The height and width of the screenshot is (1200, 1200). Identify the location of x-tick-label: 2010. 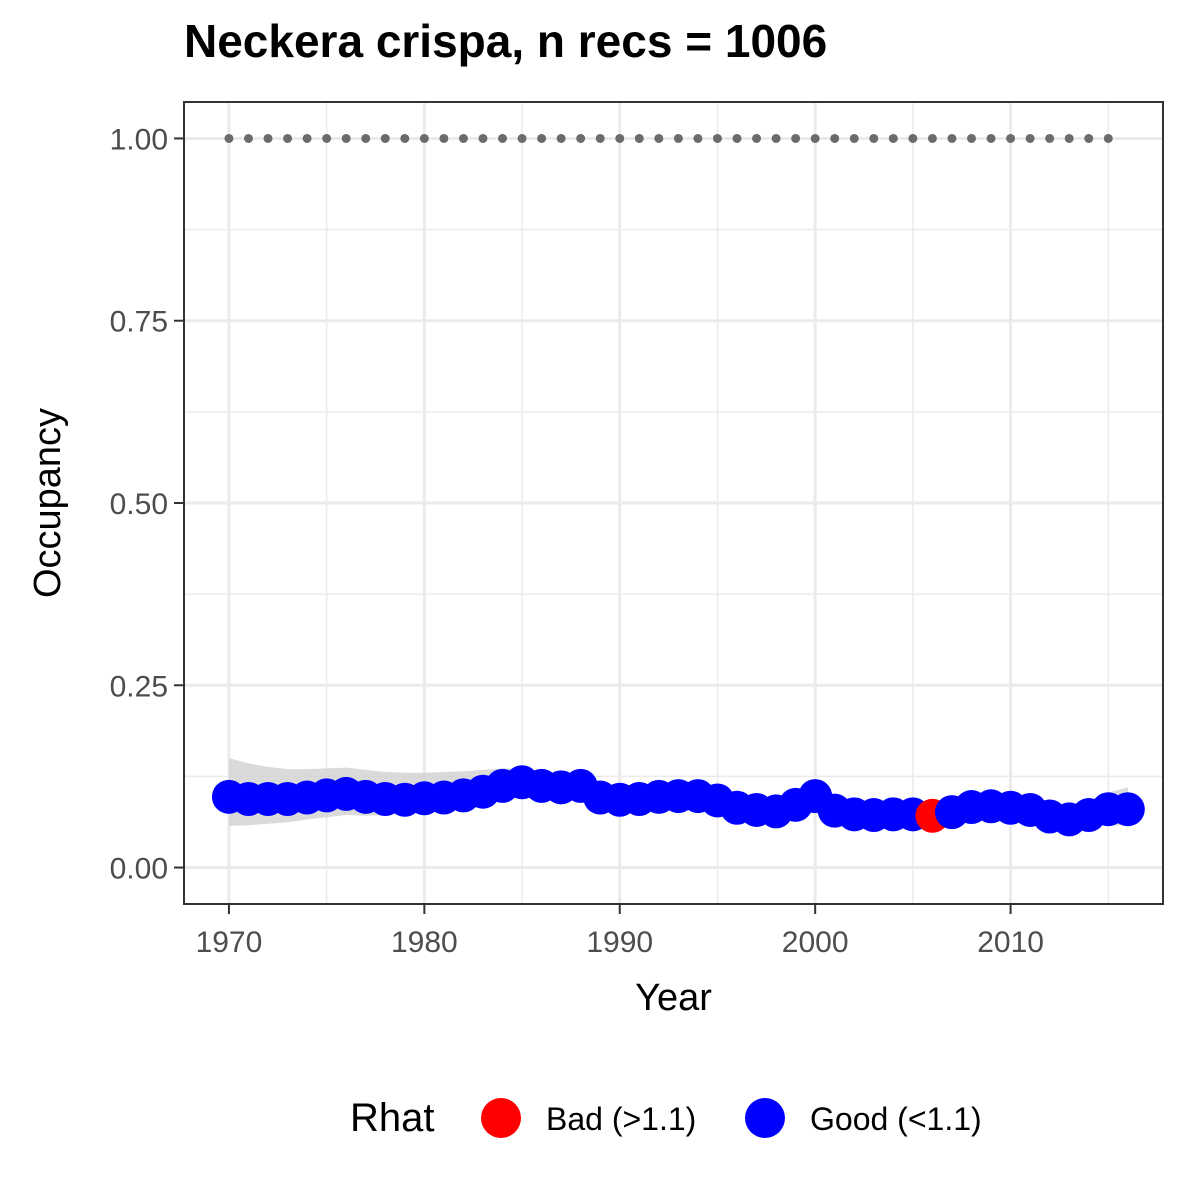
(1010, 942).